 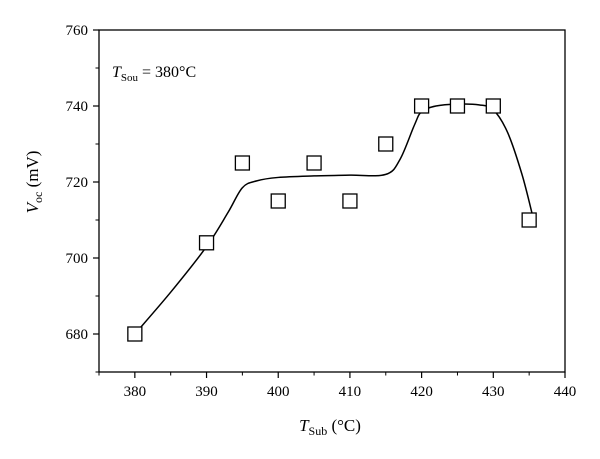 I want to click on annotation-text: = 380°C, so click(x=167, y=72).